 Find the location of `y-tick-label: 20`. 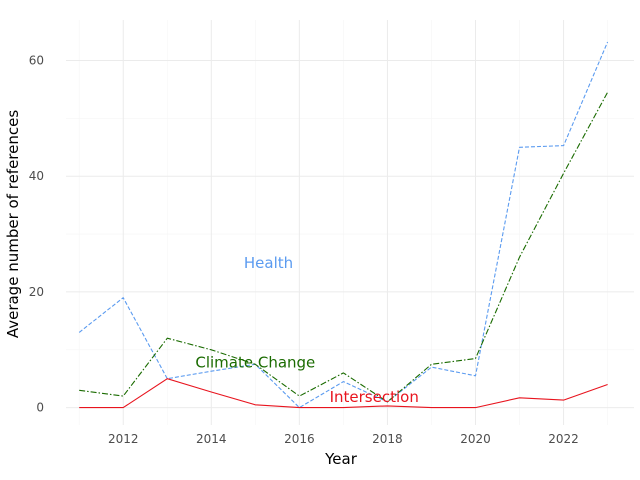

y-tick-label: 20 is located at coordinates (36, 292).